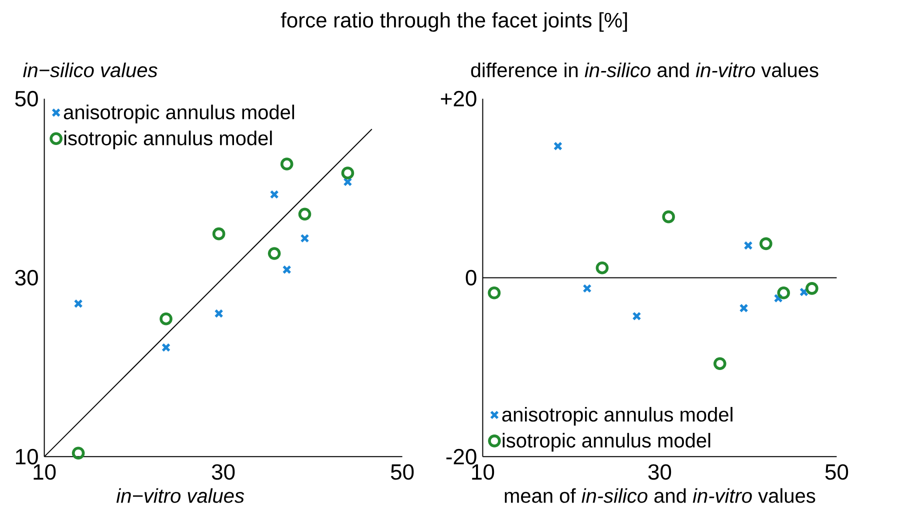  Describe the element at coordinates (90, 70) in the screenshot. I see `y-axis-title: in−silico values` at that location.